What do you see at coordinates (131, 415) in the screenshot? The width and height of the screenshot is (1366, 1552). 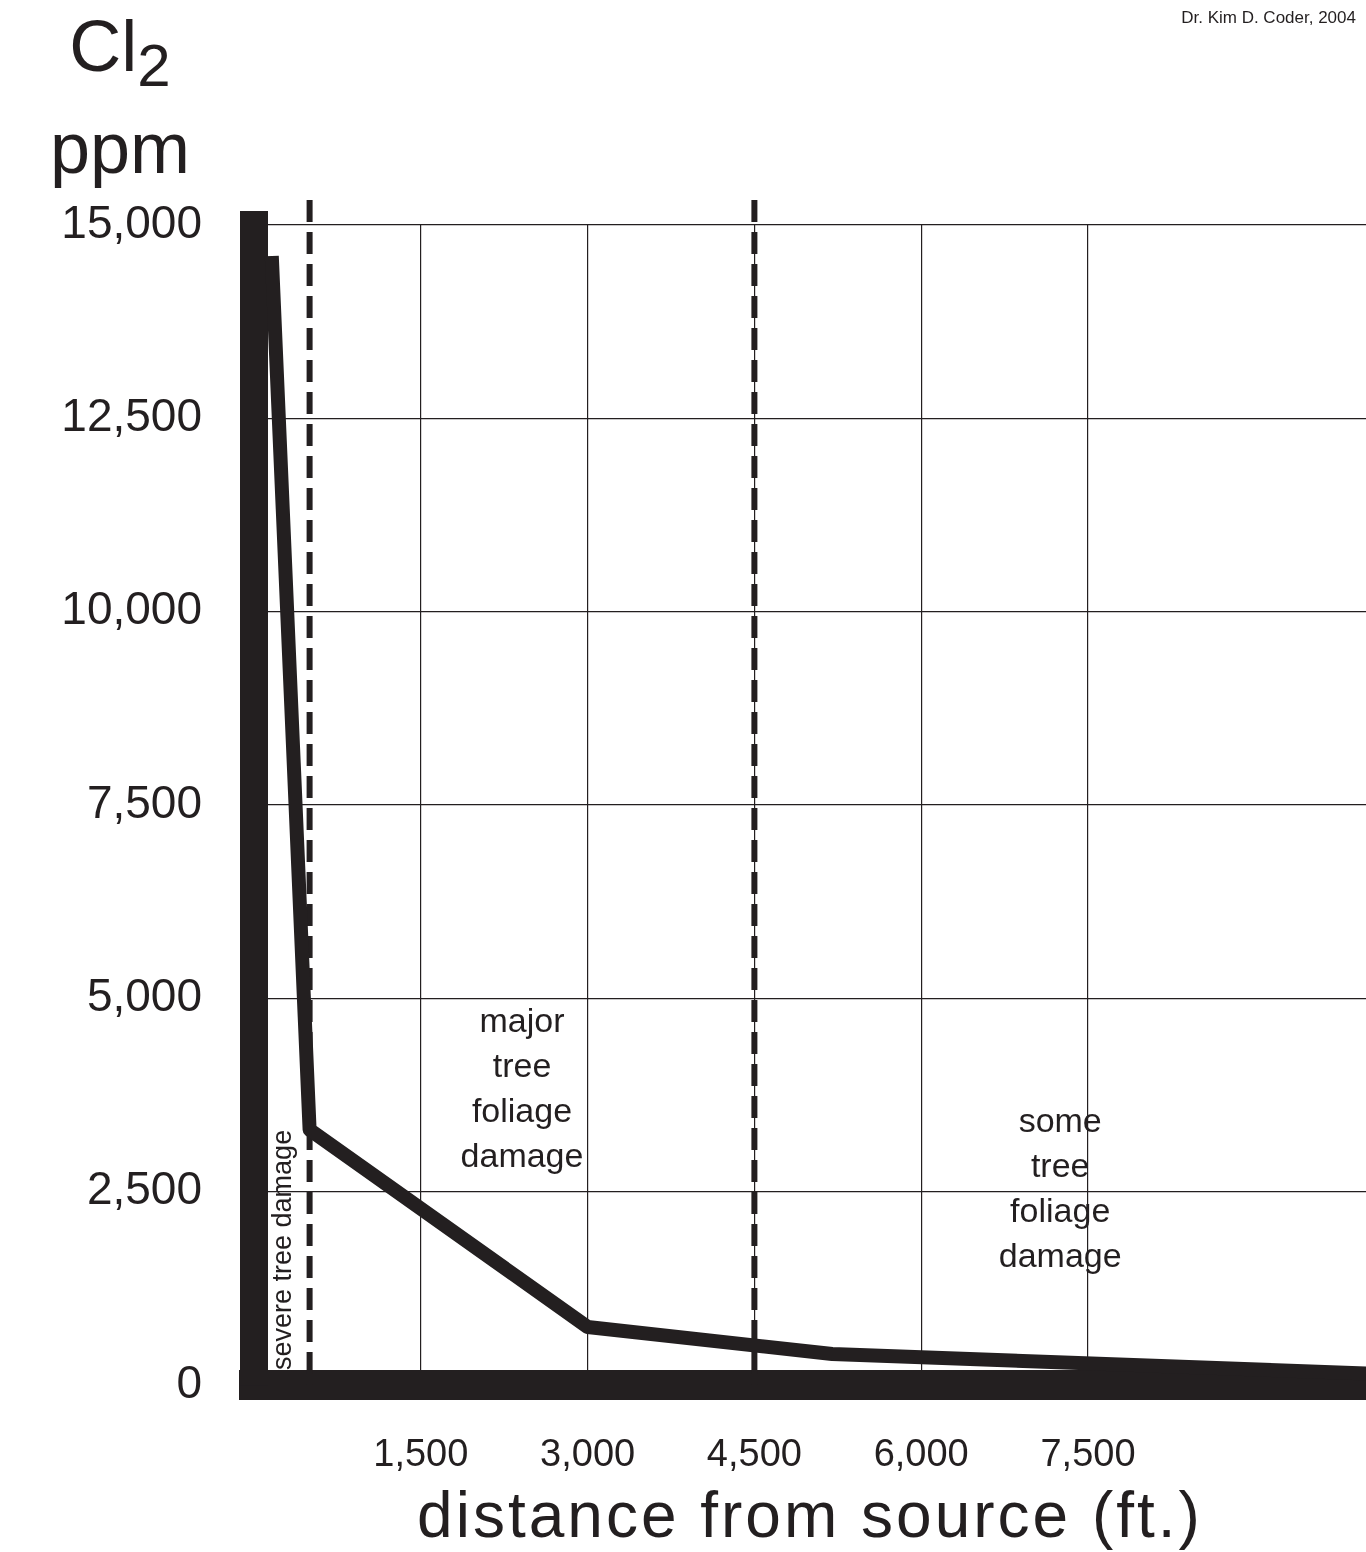 I see `y-tick-label: 12,500` at bounding box center [131, 415].